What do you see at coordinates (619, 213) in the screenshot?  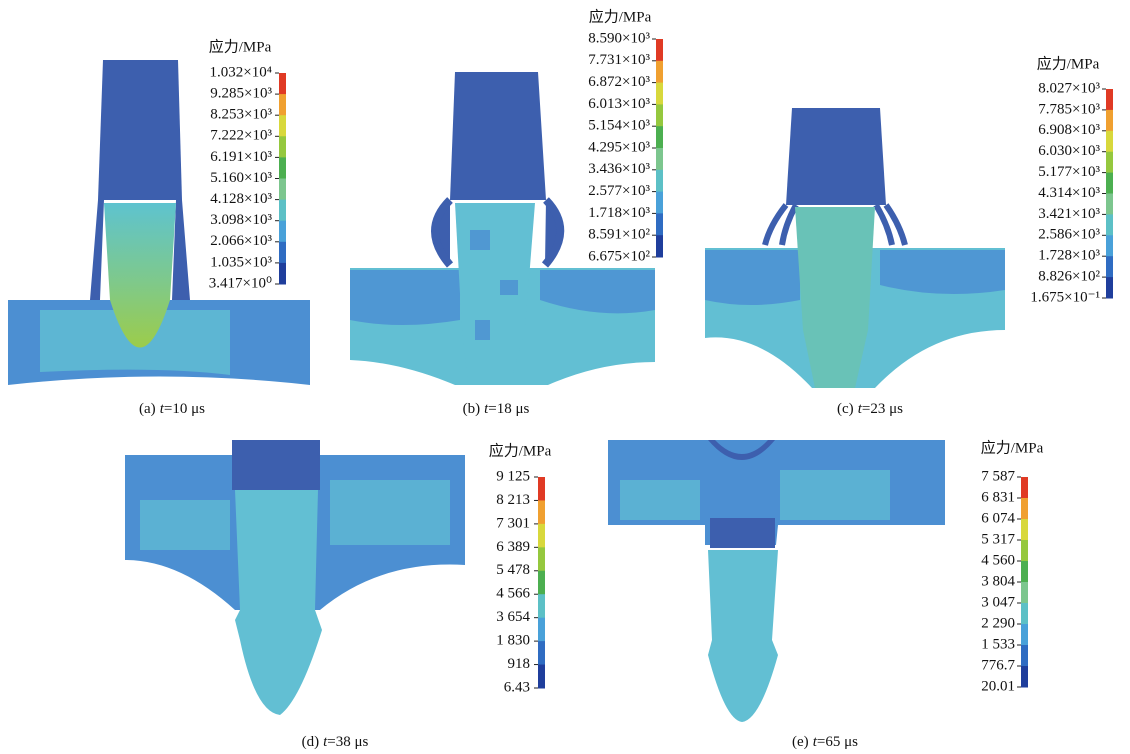 I see `tick-label: 1.718×10³` at bounding box center [619, 213].